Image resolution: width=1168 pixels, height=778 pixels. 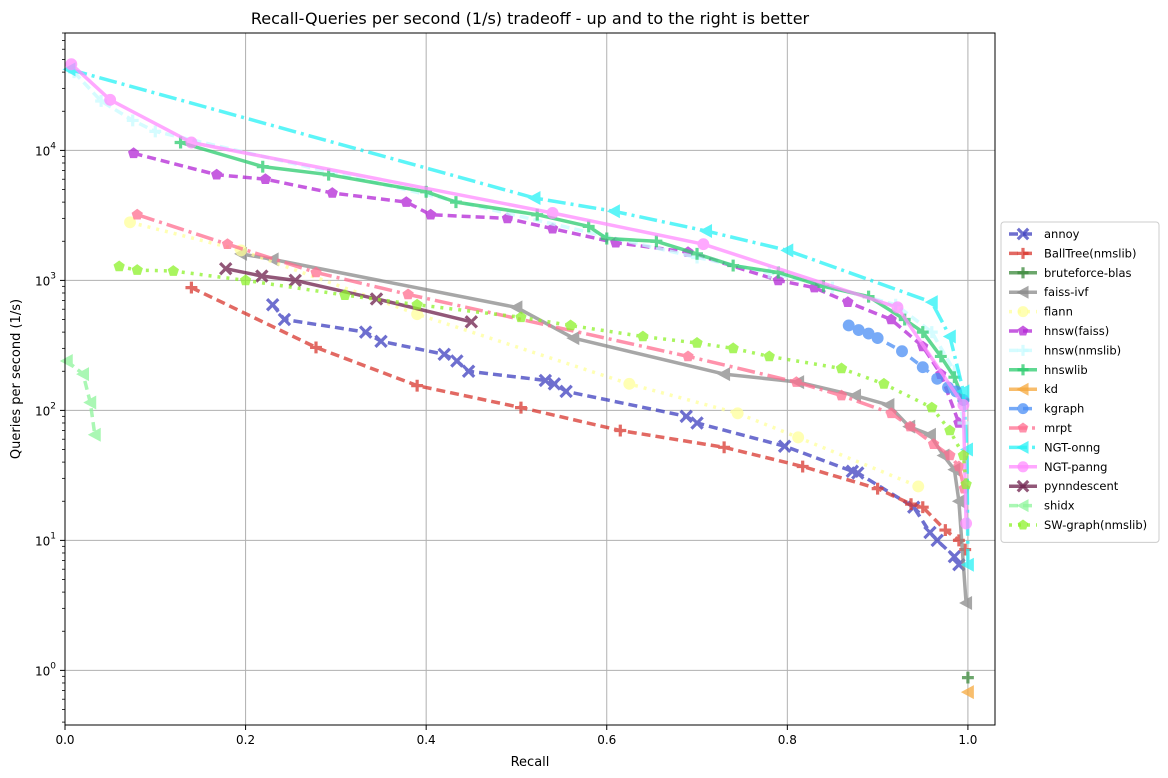 I want to click on legend-item-mrpt: mrpt, so click(x=1040, y=428).